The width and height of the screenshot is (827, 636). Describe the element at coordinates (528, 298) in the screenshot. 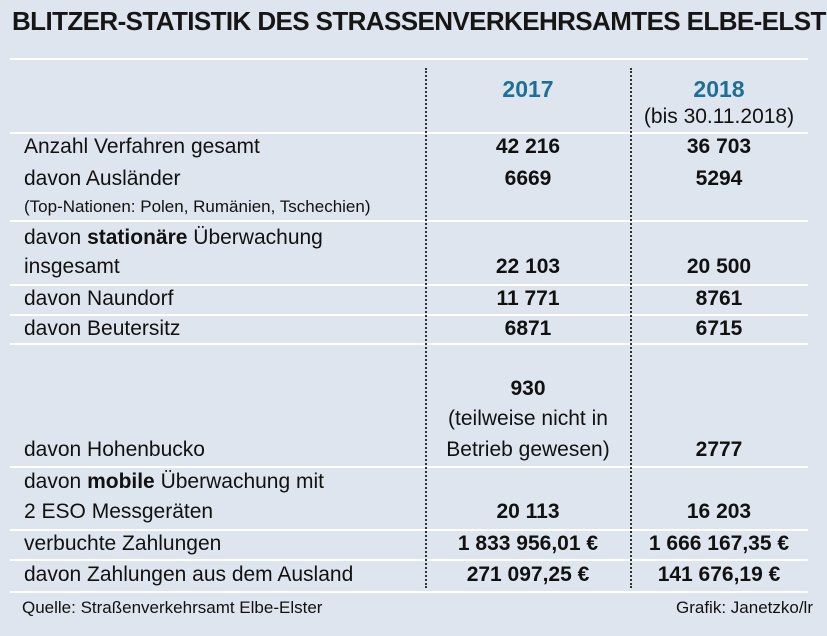

I see `value-2017: 11 771` at that location.